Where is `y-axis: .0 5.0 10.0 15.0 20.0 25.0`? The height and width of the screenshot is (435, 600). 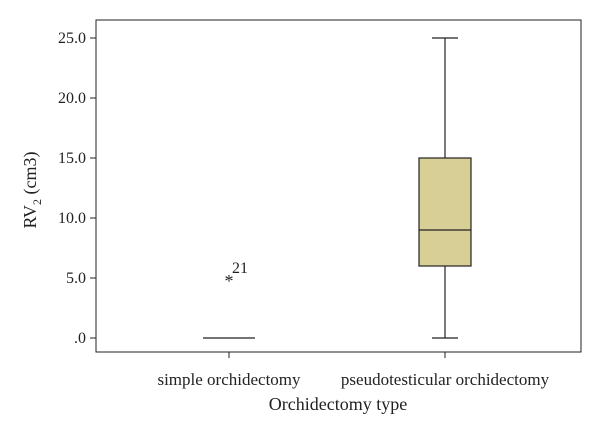
y-axis: .0 5.0 10.0 15.0 20.0 25.0 is located at coordinates (77, 188).